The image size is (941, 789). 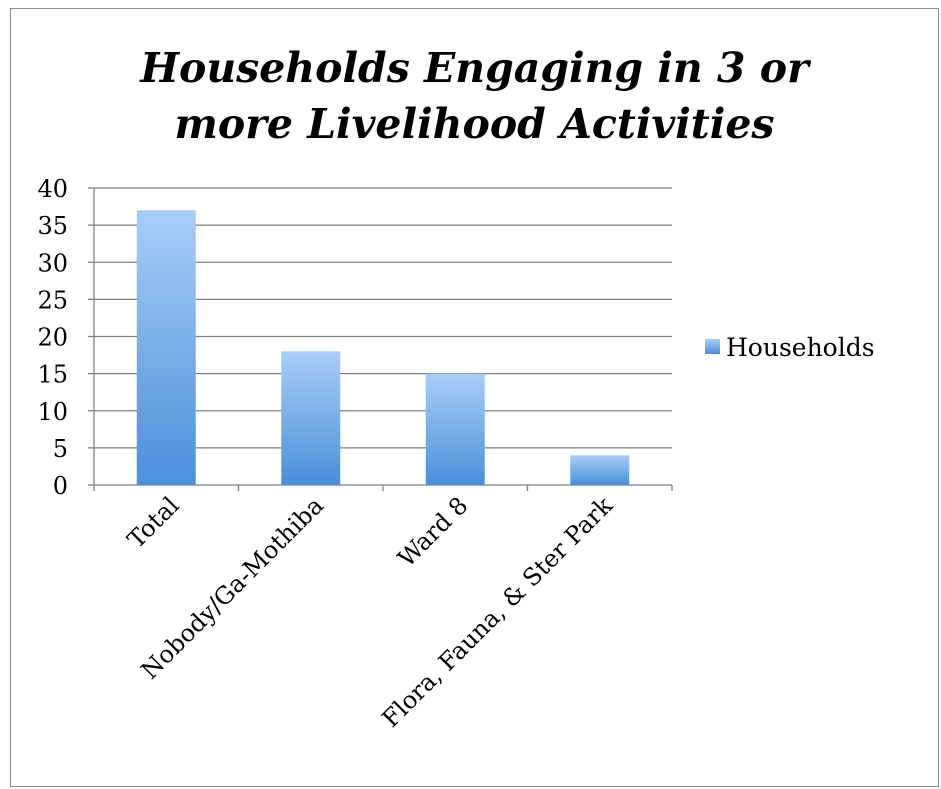 I want to click on y-tick-label: 25, so click(x=52, y=300).